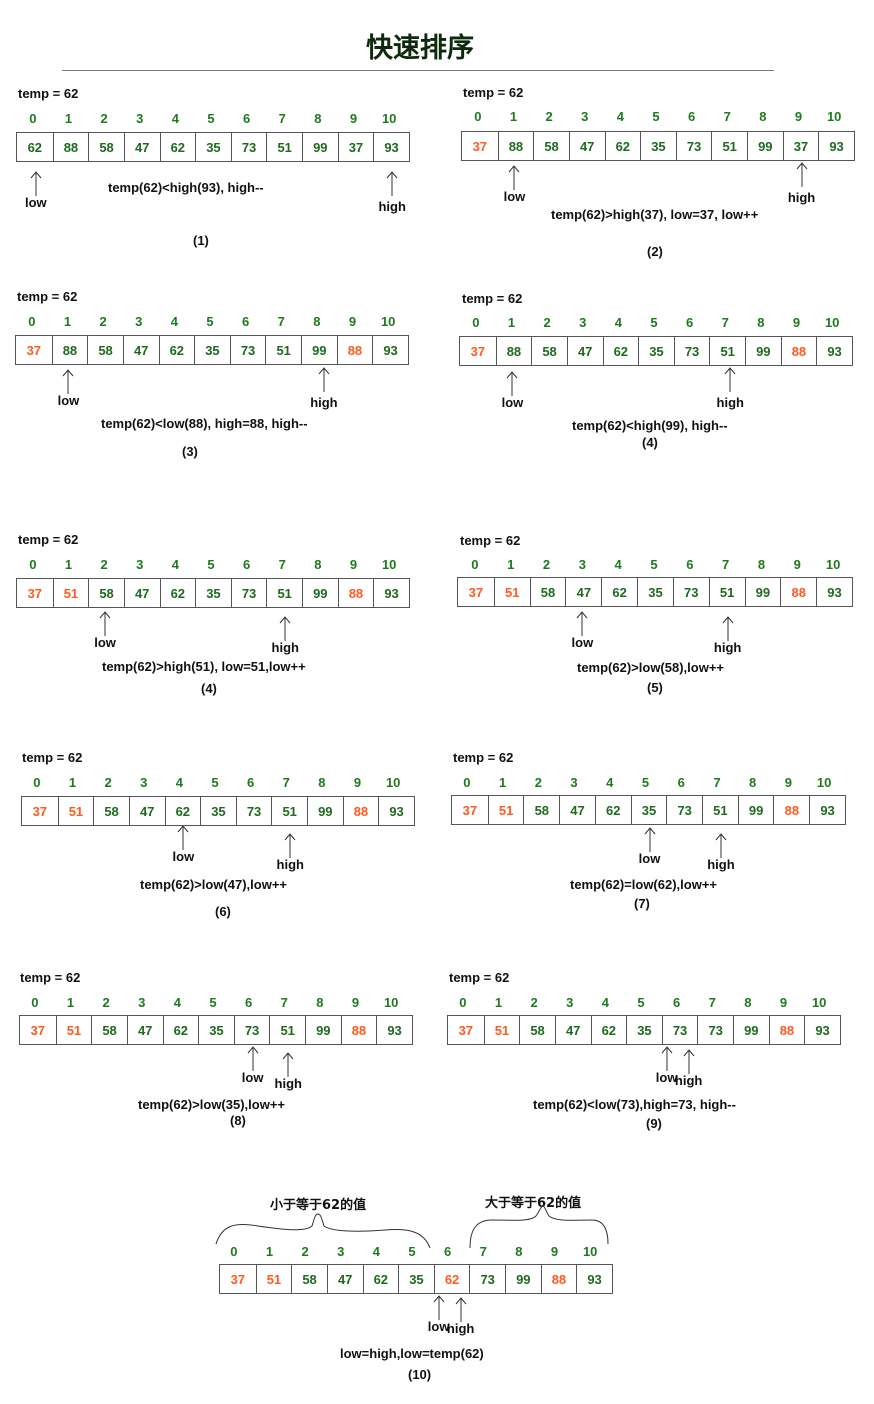 The height and width of the screenshot is (1404, 874). Describe the element at coordinates (654, 1123) in the screenshot. I see `step-number: (9)` at that location.